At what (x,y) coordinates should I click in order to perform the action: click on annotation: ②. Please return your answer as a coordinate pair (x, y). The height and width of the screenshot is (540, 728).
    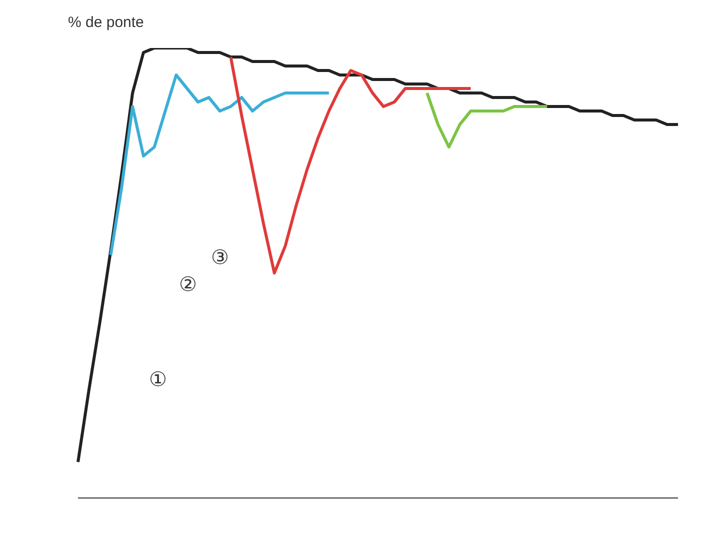
    Looking at the image, I should click on (188, 285).